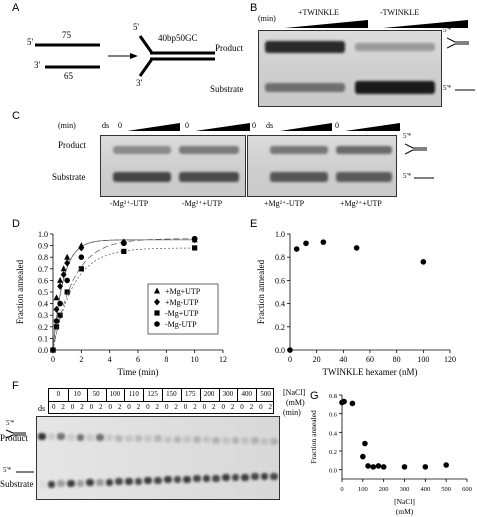 Image resolution: width=477 pixels, height=517 pixels. What do you see at coordinates (115, 394) in the screenshot?
I see `f-nacl-value: 100` at bounding box center [115, 394].